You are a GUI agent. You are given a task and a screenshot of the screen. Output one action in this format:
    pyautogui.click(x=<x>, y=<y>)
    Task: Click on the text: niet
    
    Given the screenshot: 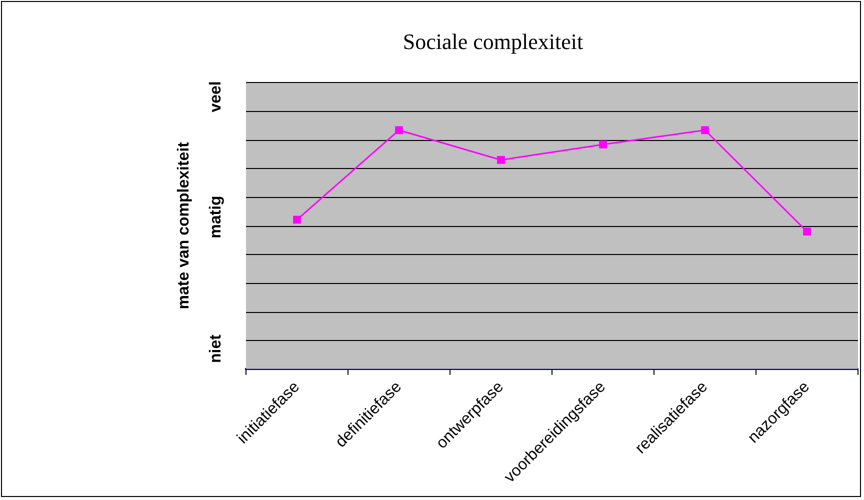 What is the action you would take?
    pyautogui.click(x=215, y=349)
    